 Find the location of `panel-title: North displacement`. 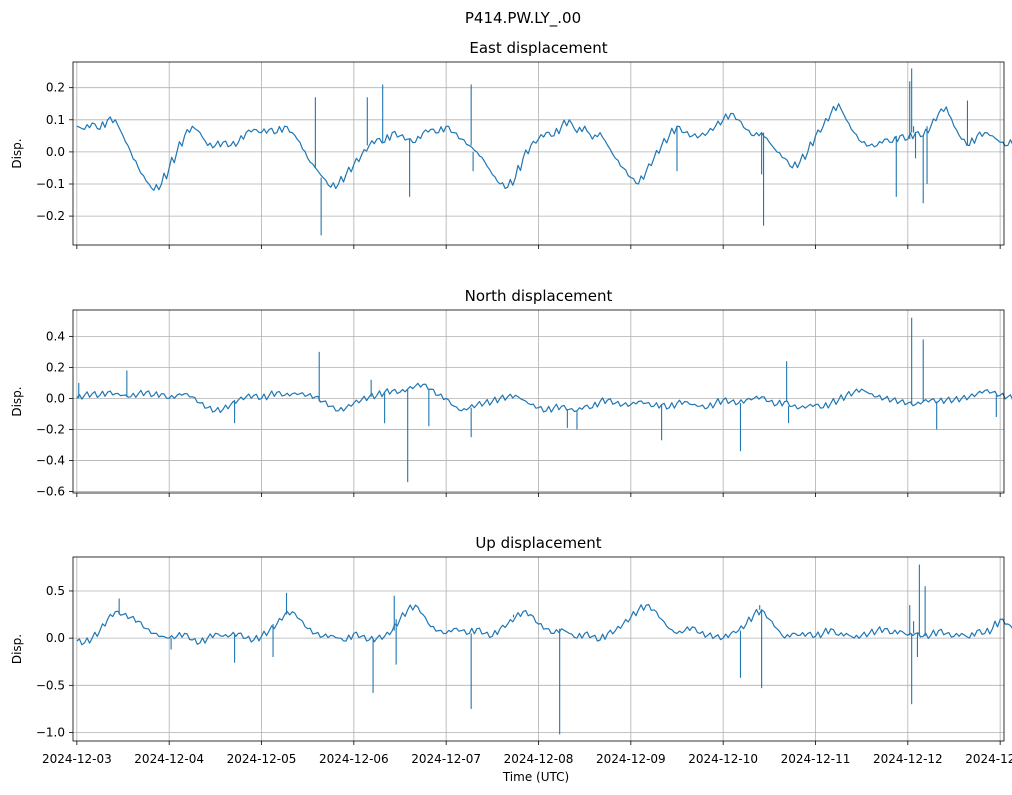

panel-title: North displacement is located at coordinates (539, 296).